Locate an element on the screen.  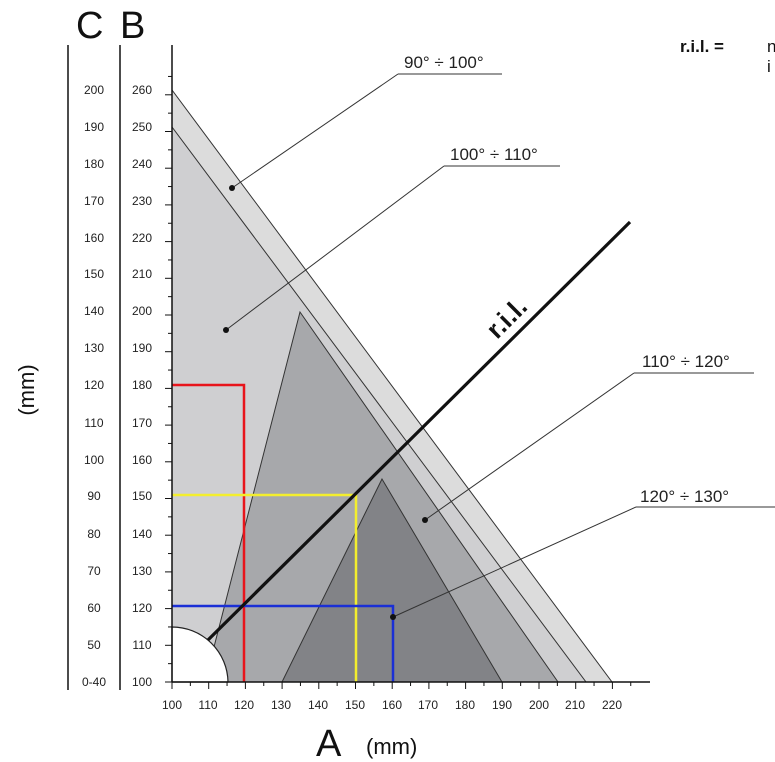
zone-label-text: 120° ÷ 130° is located at coordinates (684, 496).